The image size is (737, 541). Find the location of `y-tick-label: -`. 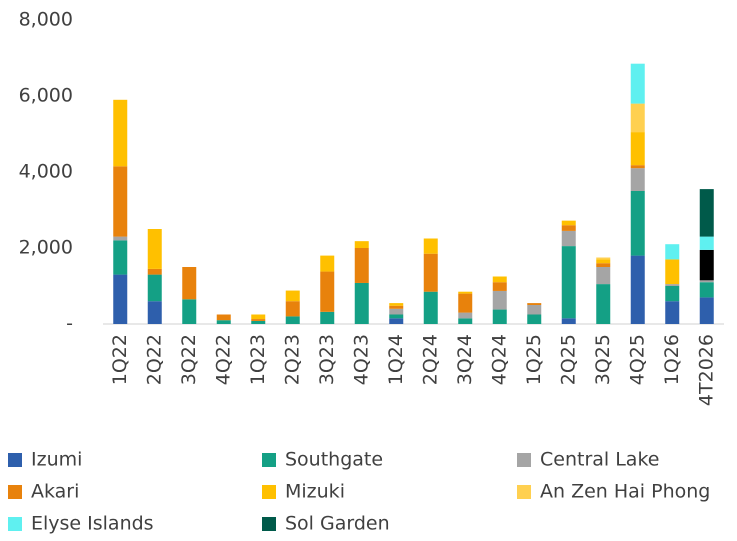

y-tick-label: - is located at coordinates (69, 324).